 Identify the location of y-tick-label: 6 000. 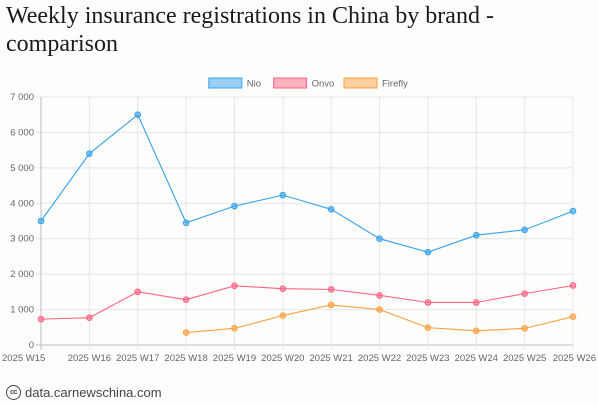
(22, 132).